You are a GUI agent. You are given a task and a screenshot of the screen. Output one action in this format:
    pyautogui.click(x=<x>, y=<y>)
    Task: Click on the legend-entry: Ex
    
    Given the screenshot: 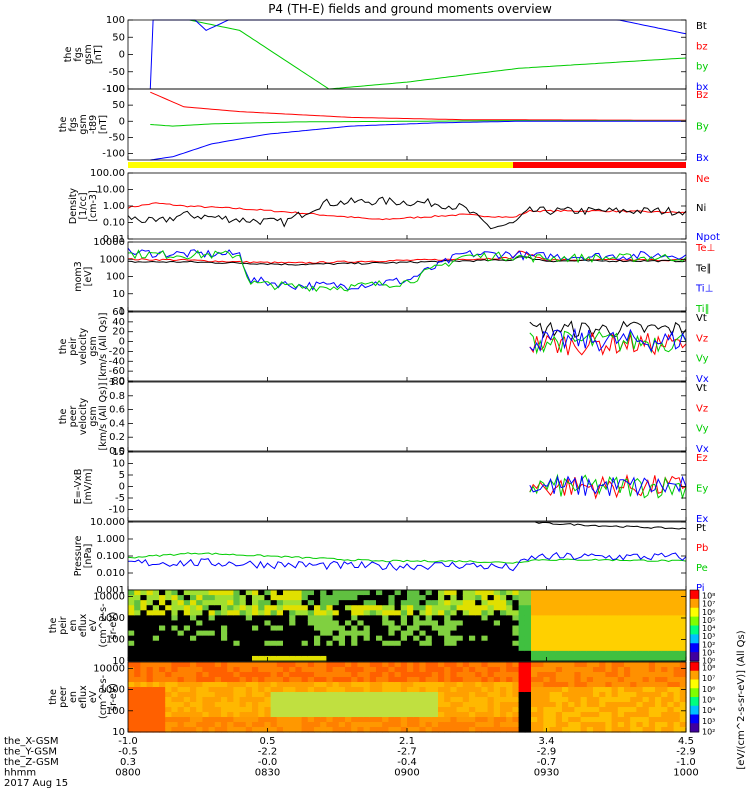 What is the action you would take?
    pyautogui.click(x=702, y=519)
    